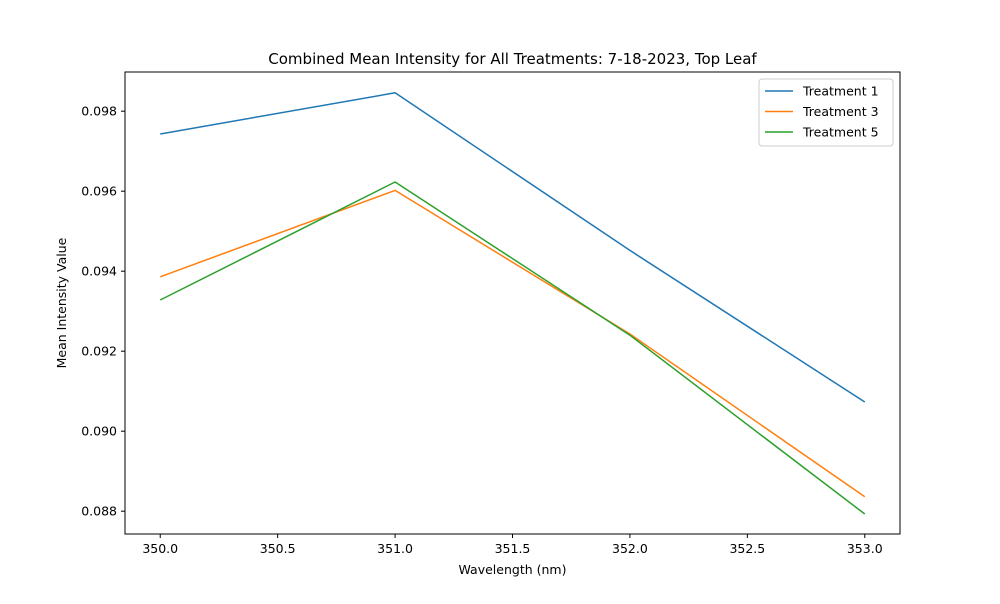 This screenshot has height=604, width=1000. What do you see at coordinates (747, 548) in the screenshot?
I see `x-tick-label: 352.5` at bounding box center [747, 548].